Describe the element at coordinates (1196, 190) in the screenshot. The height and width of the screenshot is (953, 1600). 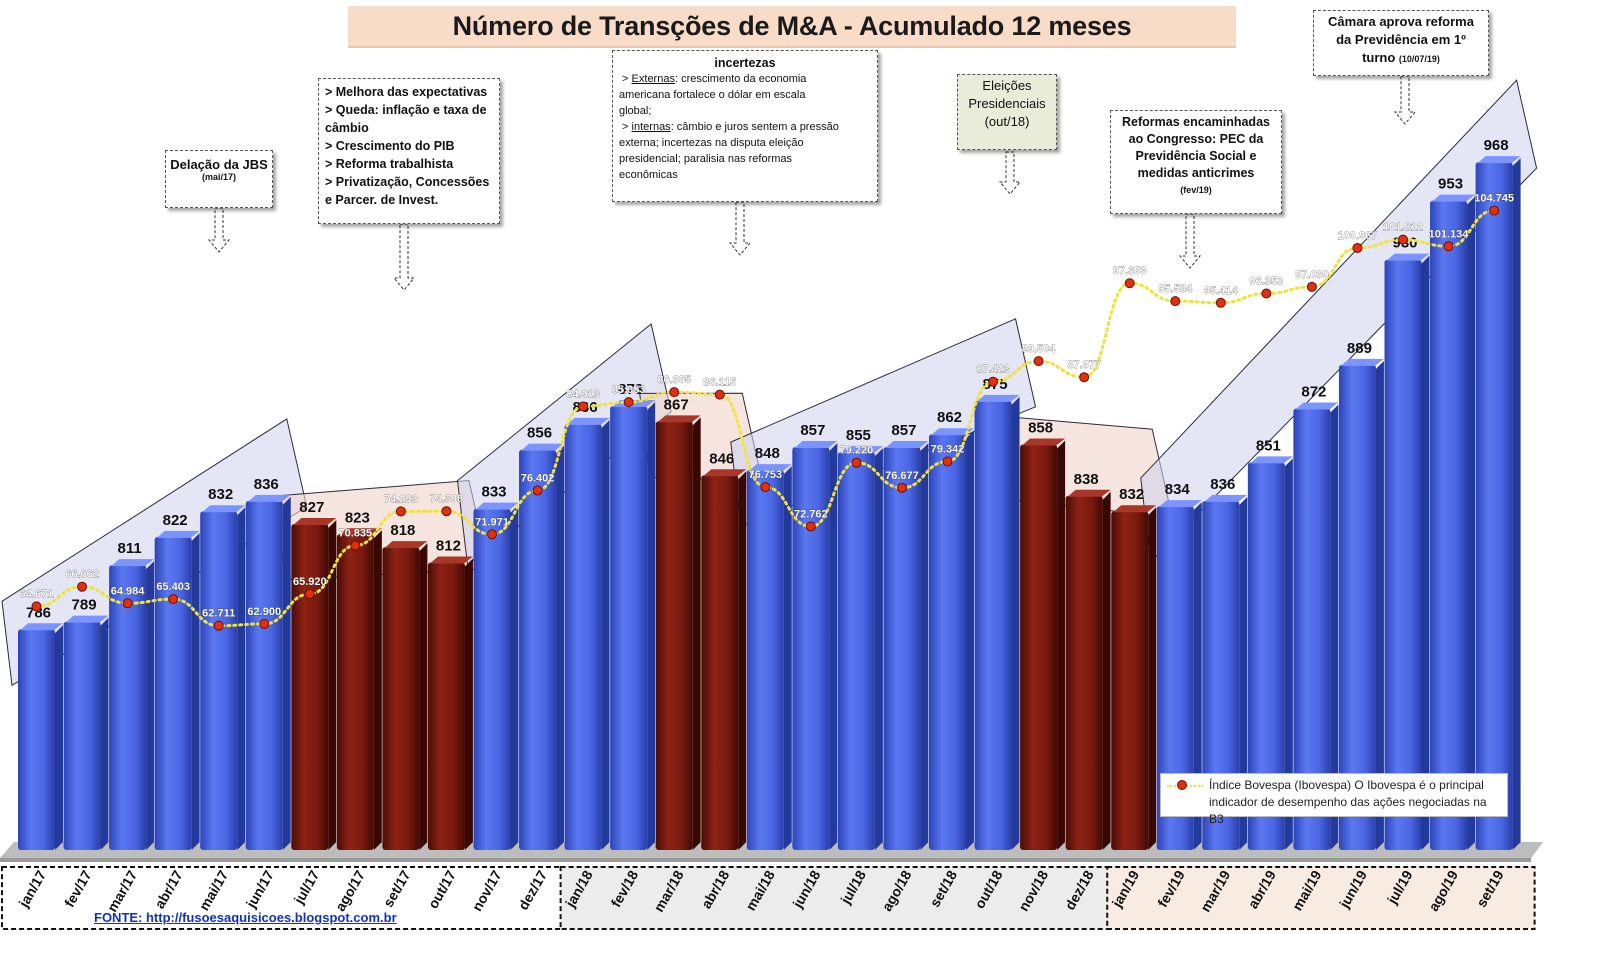
I see `callout-reformas-date: (fev/19)` at that location.